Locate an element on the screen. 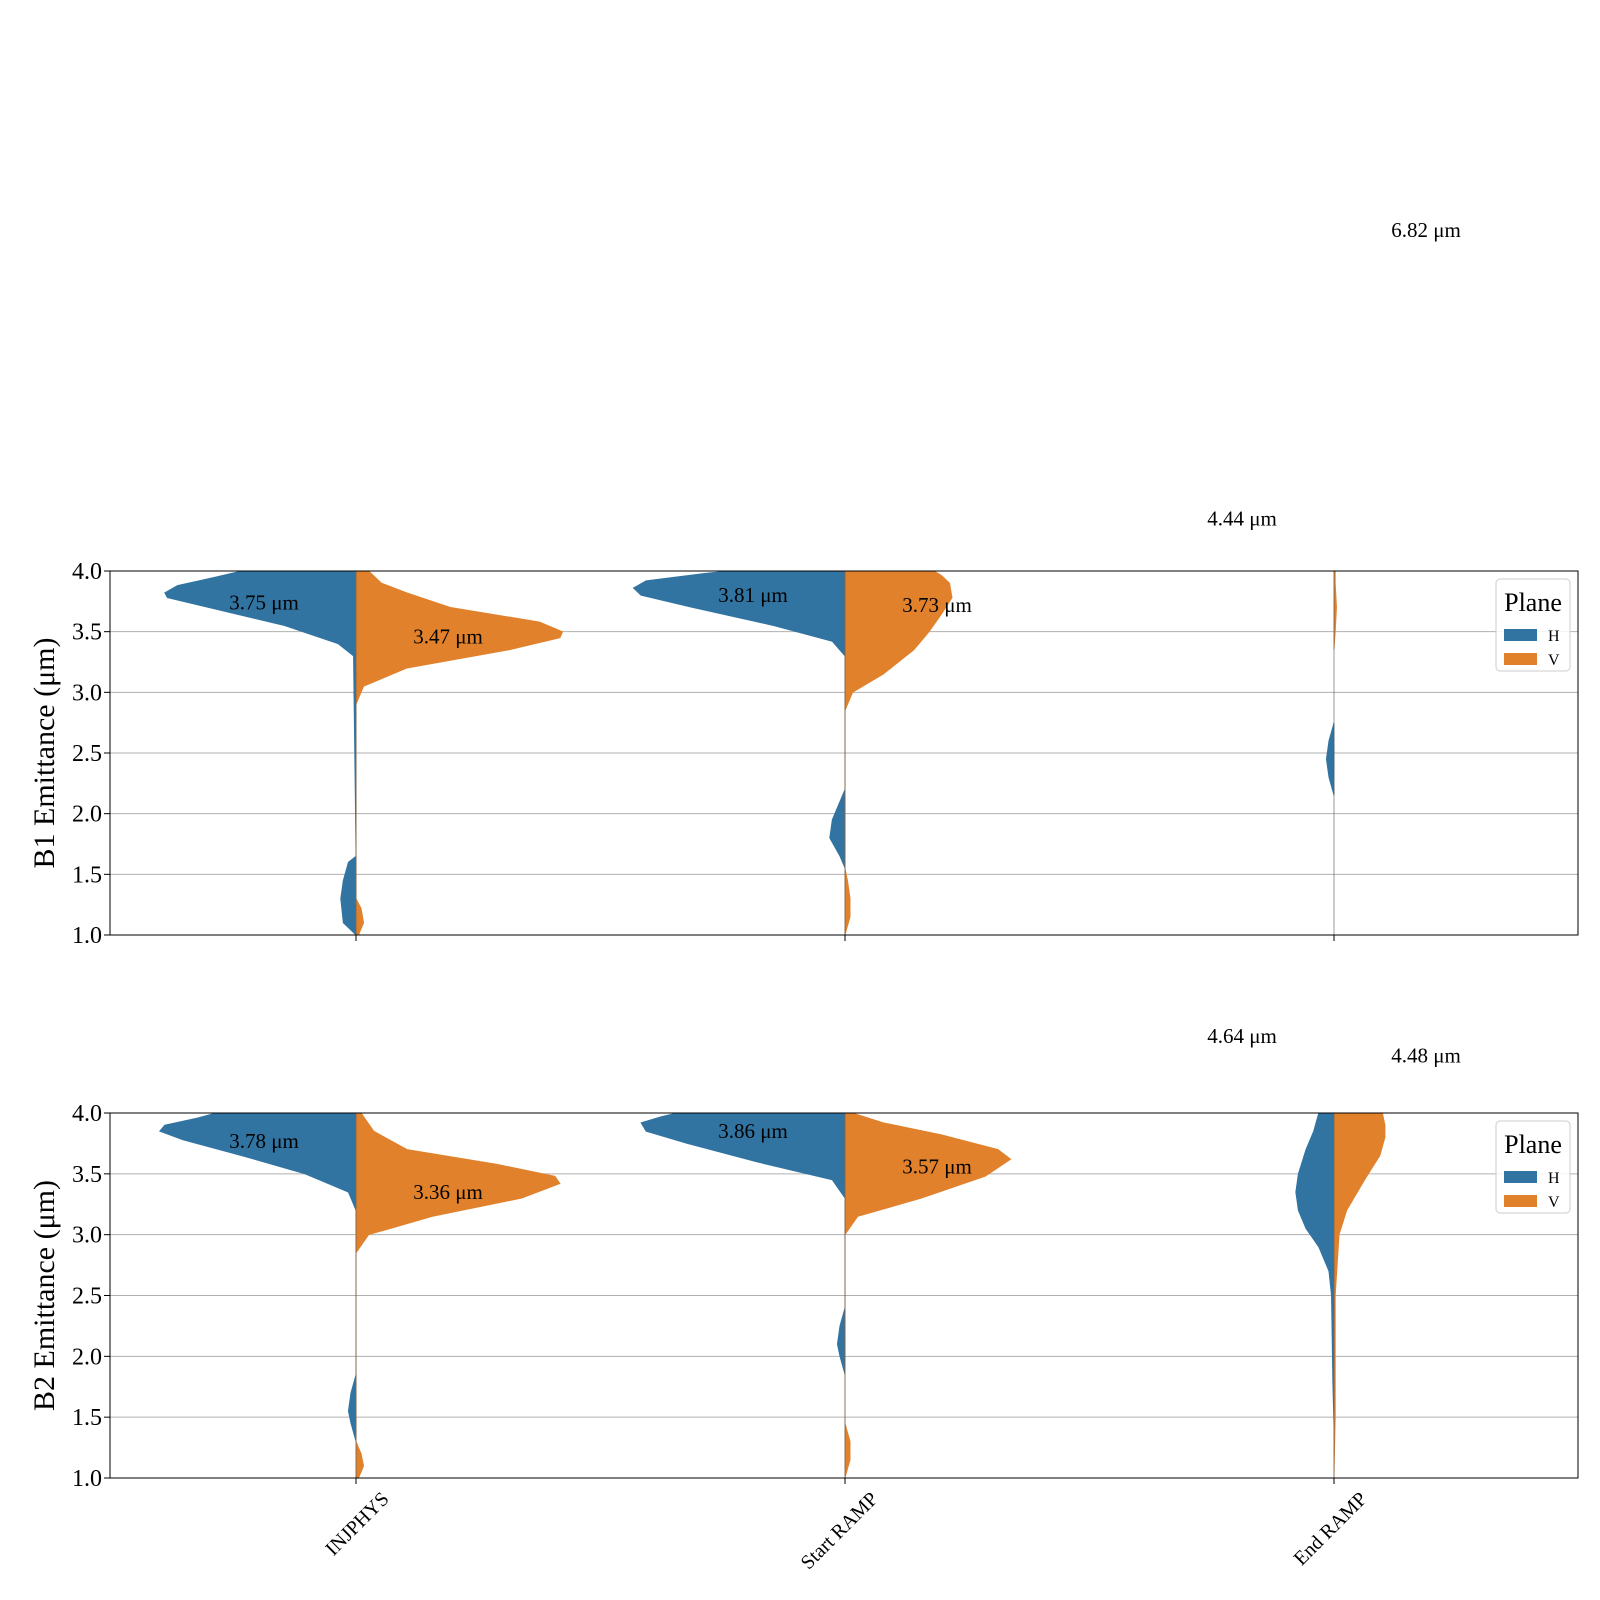  median-label-h-1: 3.75 μm is located at coordinates (264, 602).